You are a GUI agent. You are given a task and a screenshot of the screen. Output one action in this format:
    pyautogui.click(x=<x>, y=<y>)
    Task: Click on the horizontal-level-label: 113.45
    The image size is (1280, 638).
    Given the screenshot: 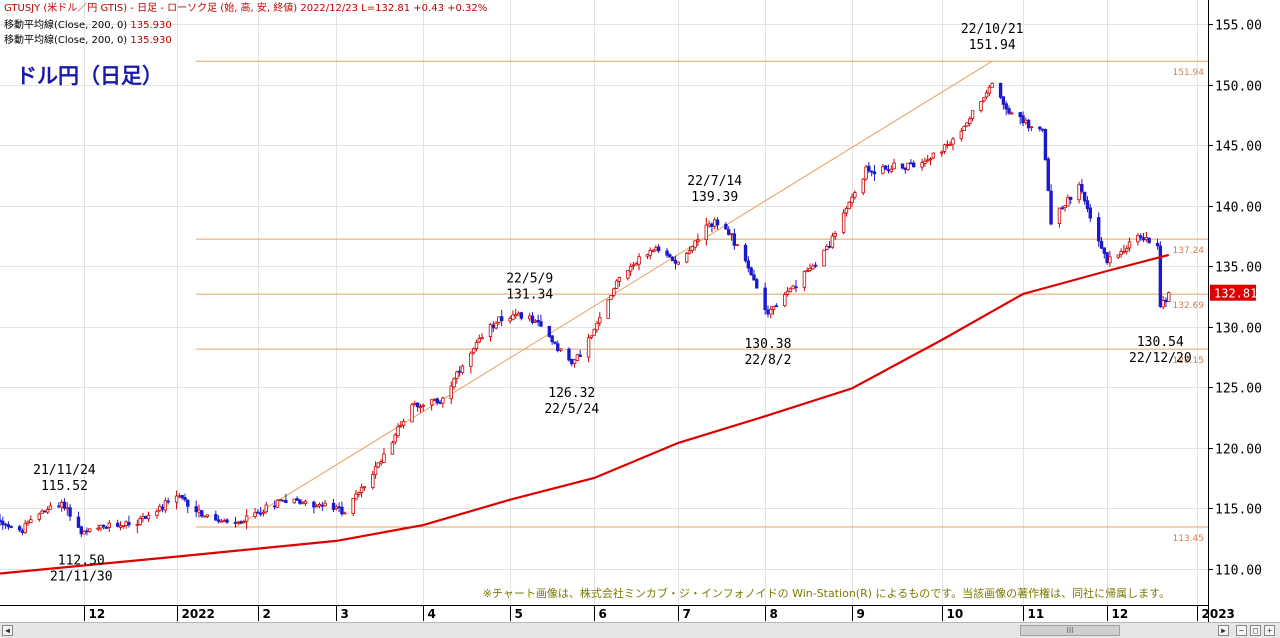 What is the action you would take?
    pyautogui.click(x=1189, y=539)
    